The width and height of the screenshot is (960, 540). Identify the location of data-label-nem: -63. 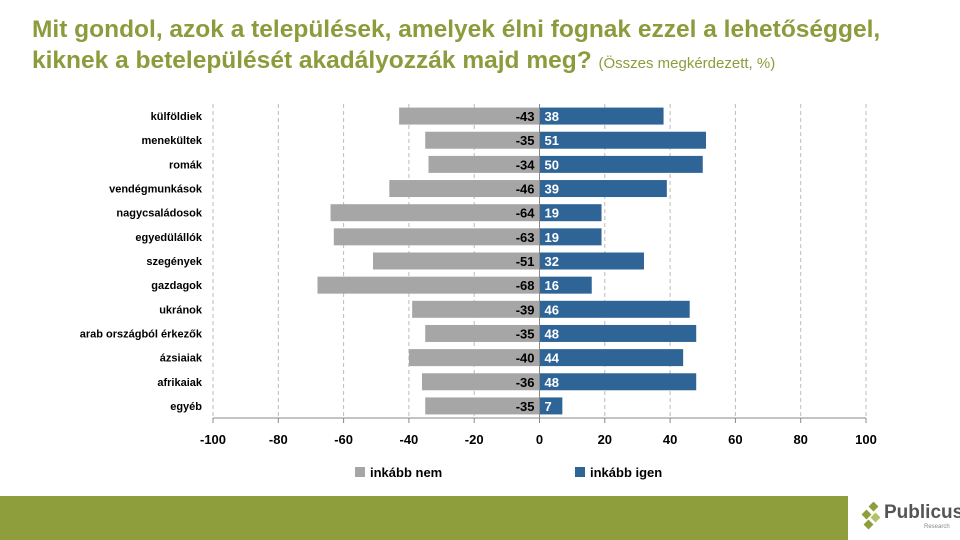
(525, 237).